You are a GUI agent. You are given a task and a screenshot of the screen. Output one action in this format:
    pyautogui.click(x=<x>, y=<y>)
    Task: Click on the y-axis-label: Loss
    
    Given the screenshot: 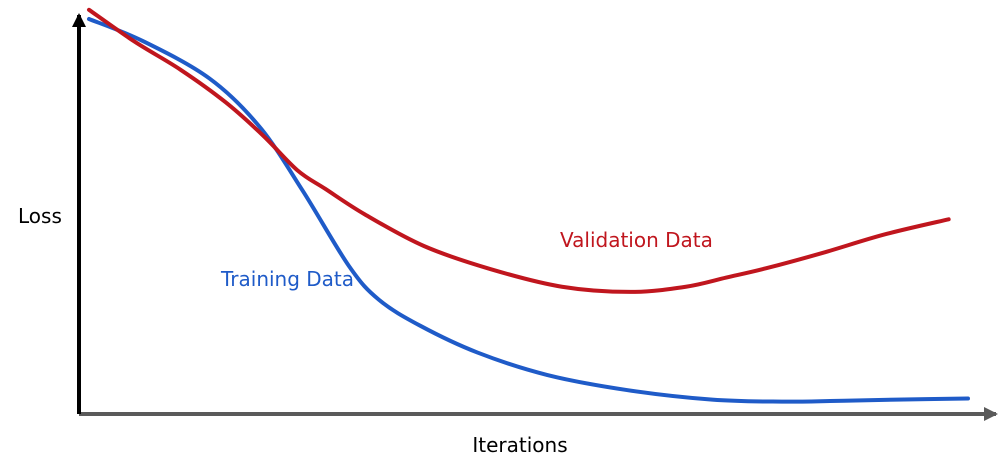 What is the action you would take?
    pyautogui.click(x=40, y=216)
    